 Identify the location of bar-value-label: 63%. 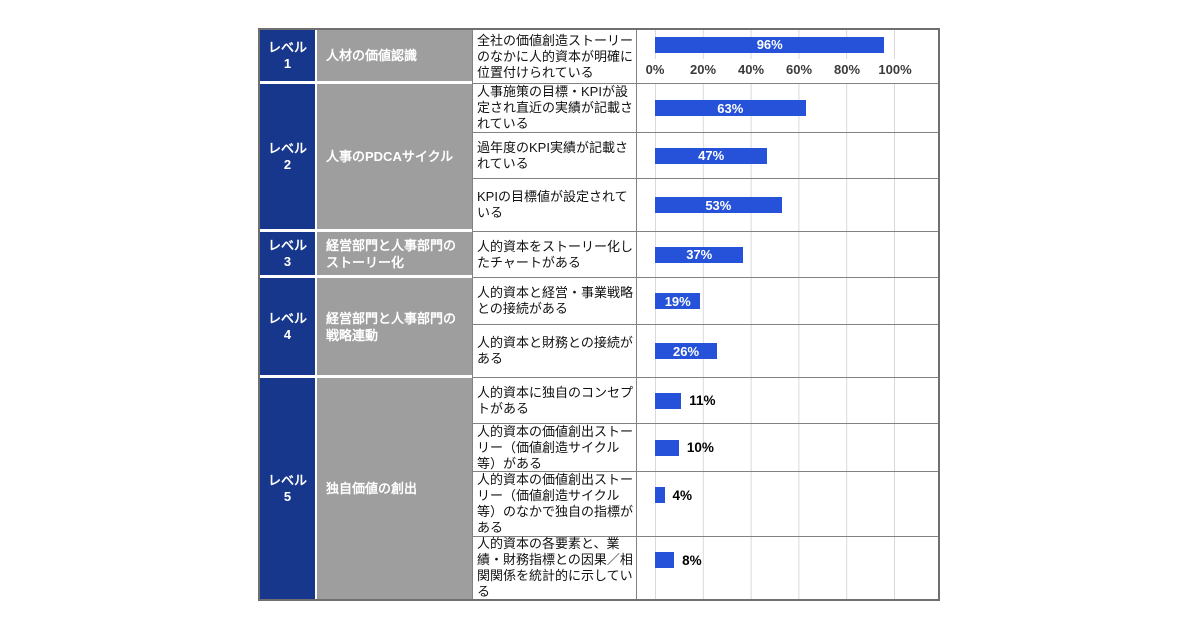
(730, 108).